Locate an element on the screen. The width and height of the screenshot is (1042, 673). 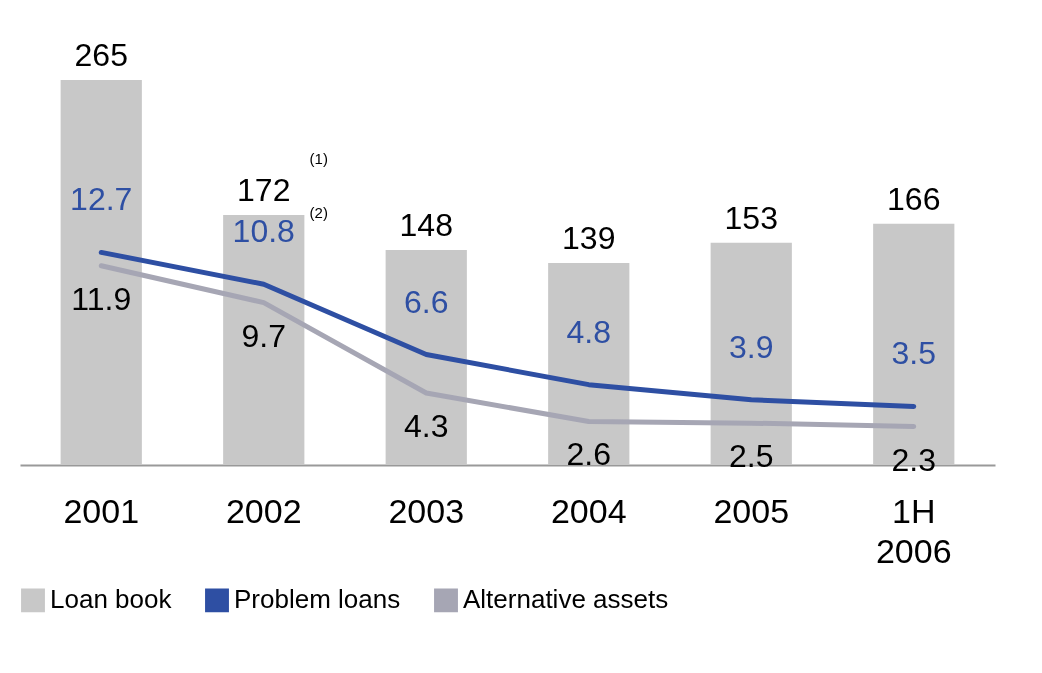
data-label: 9.7 is located at coordinates (263, 335).